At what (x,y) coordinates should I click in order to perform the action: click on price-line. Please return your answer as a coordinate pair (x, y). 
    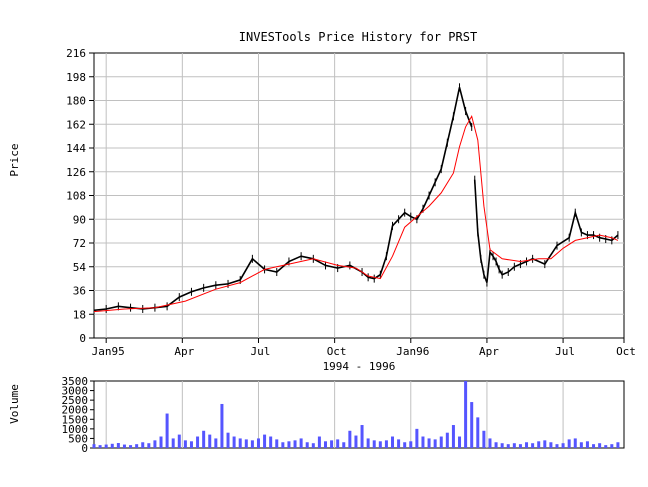
    Looking at the image, I should click on (546, 231).